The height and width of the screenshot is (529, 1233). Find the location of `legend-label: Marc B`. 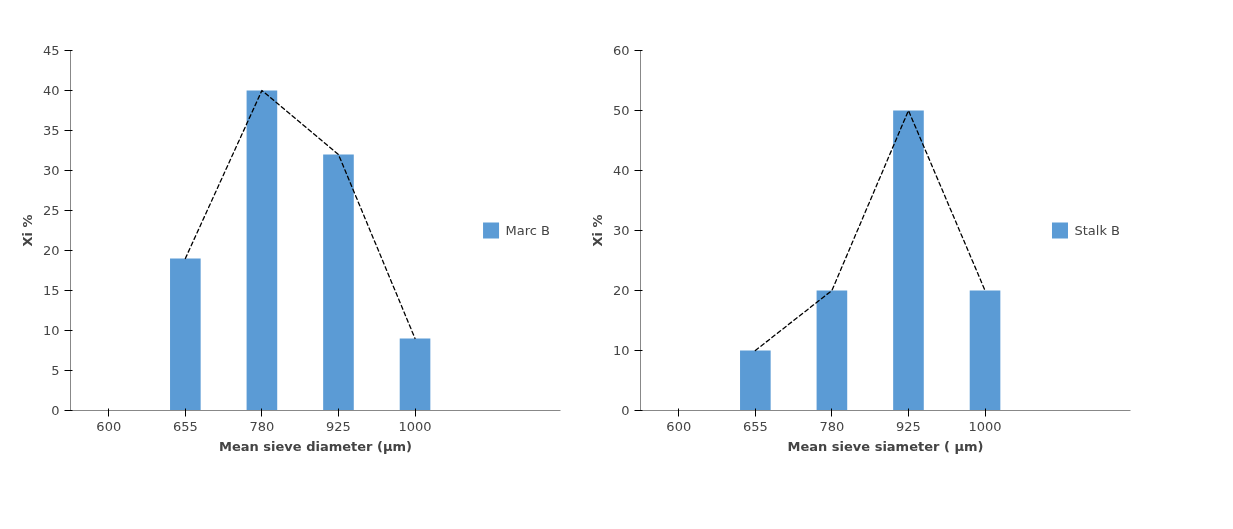

legend-label: Marc B is located at coordinates (527, 230).